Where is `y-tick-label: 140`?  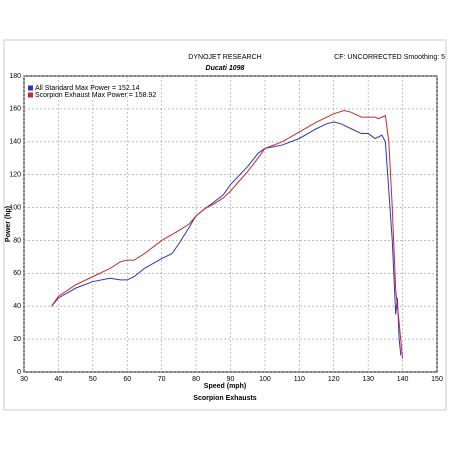 y-tick-label: 140 is located at coordinates (15, 142).